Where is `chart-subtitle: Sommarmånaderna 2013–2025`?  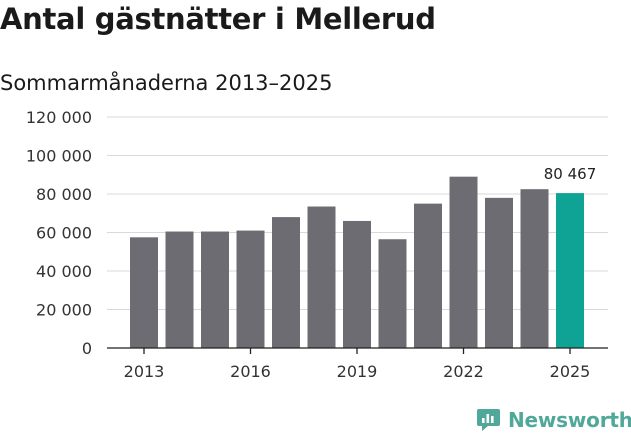
chart-subtitle: Sommarmånaderna 2013–2025 is located at coordinates (166, 83).